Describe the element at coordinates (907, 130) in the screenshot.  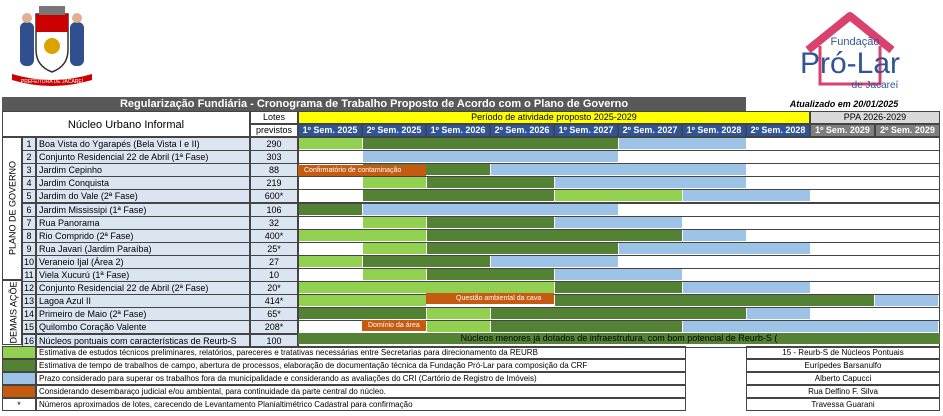
I see `semester-header: 2º Sem. 2029` at that location.